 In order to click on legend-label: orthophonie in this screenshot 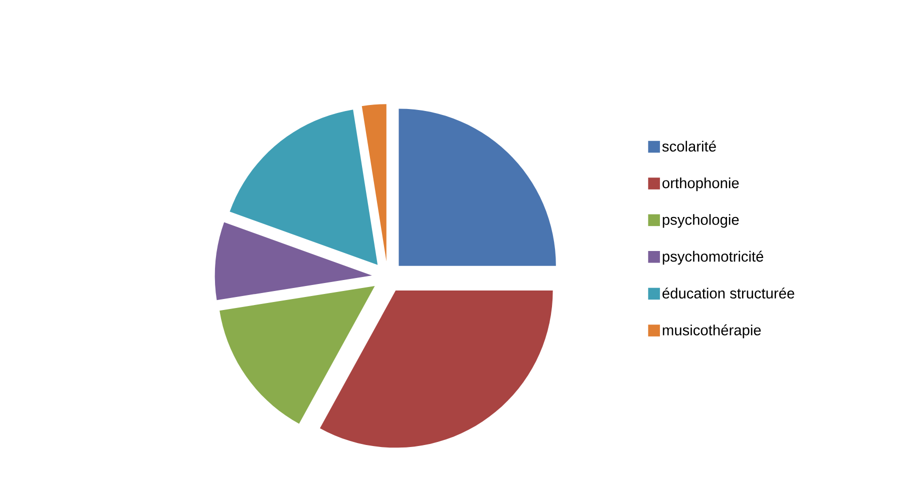, I will do `click(700, 184)`.